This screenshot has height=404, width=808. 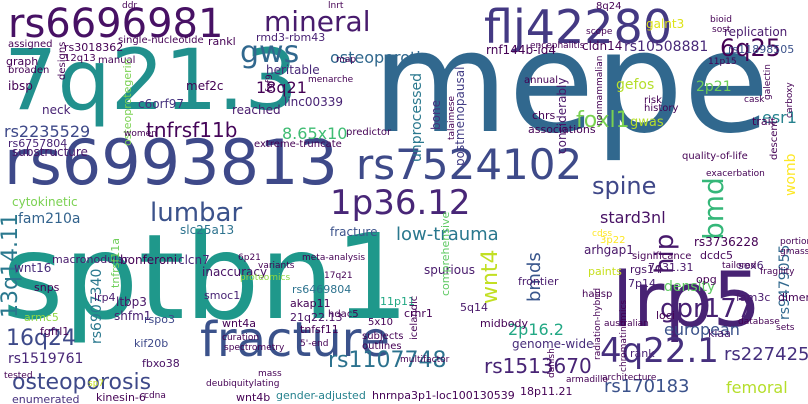 What do you see at coordinates (205, 86) in the screenshot?
I see `word-mef2c: mef2c` at bounding box center [205, 86].